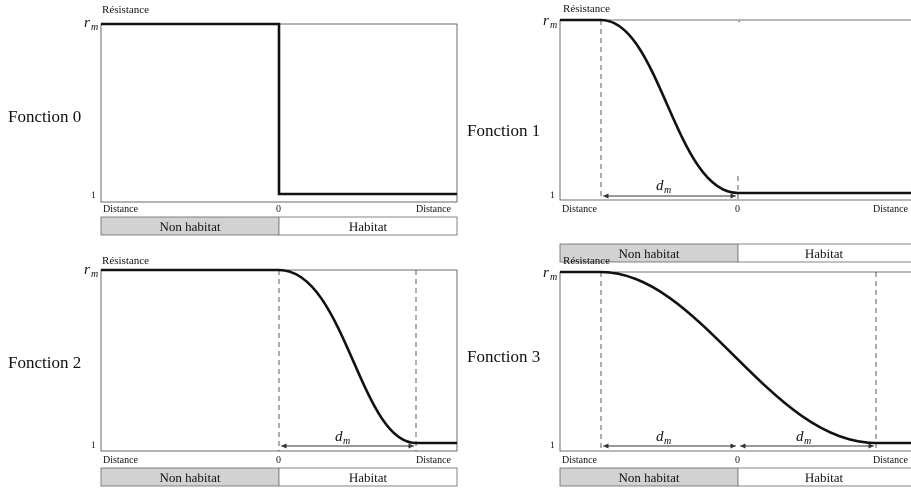  I want to click on panel-0-left-distance: Distance, so click(121, 209).